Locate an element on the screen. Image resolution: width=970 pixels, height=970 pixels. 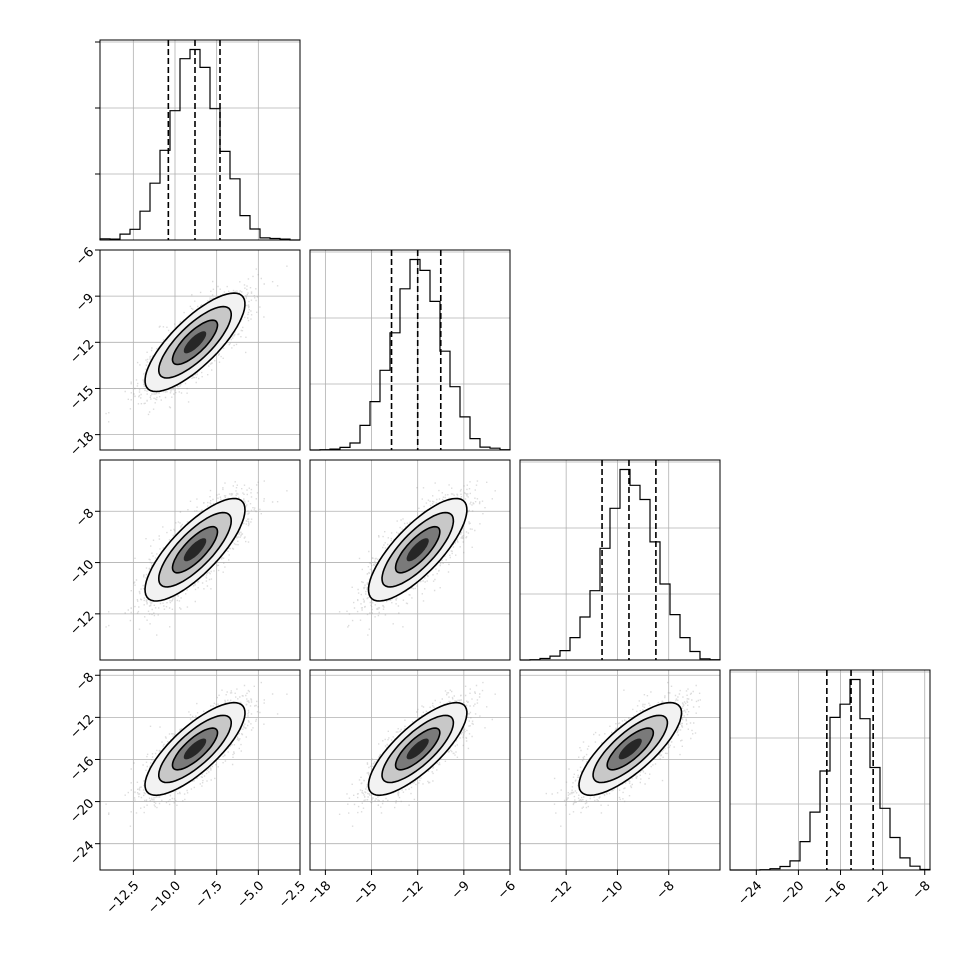
x-tick-label: −5.0 is located at coordinates (250, 894).